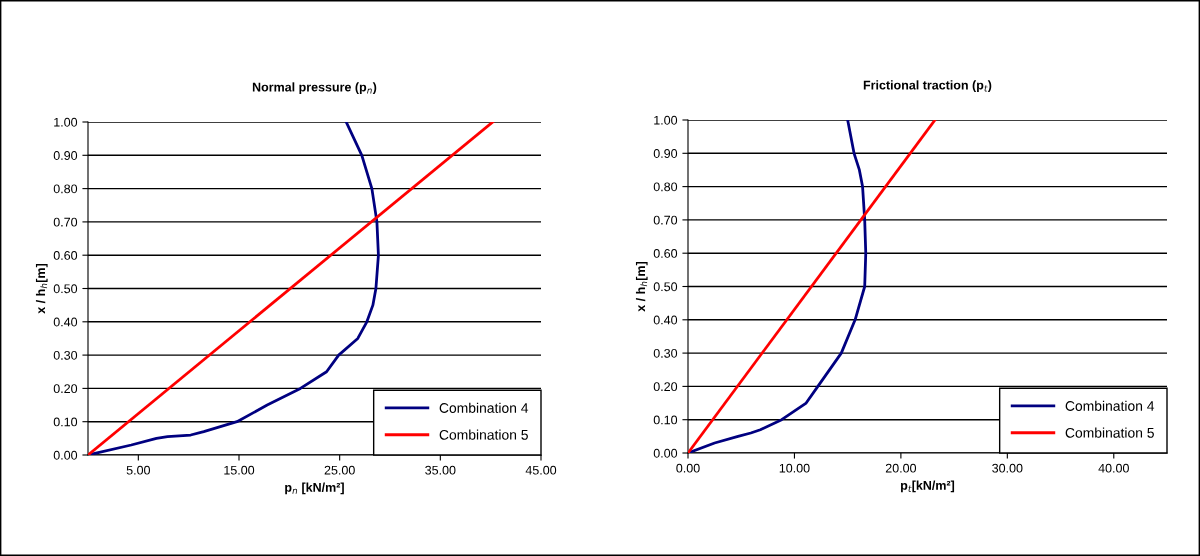  What do you see at coordinates (239, 470) in the screenshot?
I see `x-tick-label: 15.00` at bounding box center [239, 470].